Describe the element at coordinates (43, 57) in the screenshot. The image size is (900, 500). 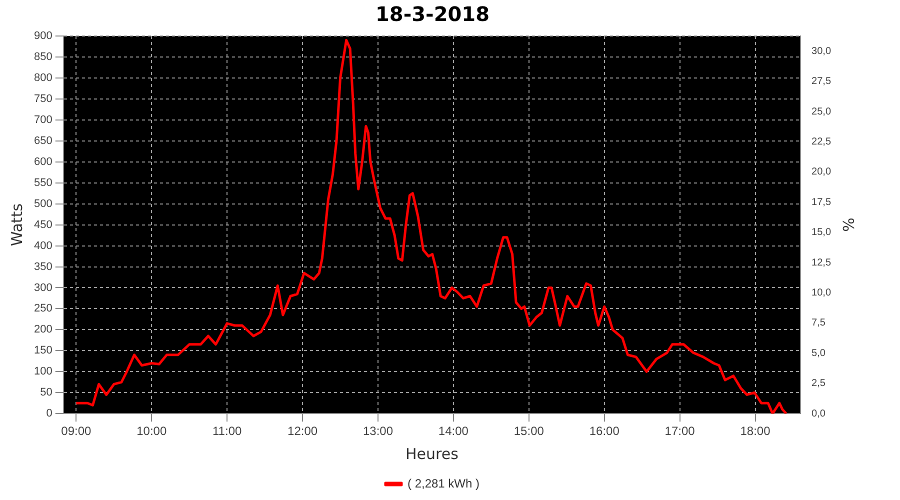
I see `y-tick-label: 850` at that location.